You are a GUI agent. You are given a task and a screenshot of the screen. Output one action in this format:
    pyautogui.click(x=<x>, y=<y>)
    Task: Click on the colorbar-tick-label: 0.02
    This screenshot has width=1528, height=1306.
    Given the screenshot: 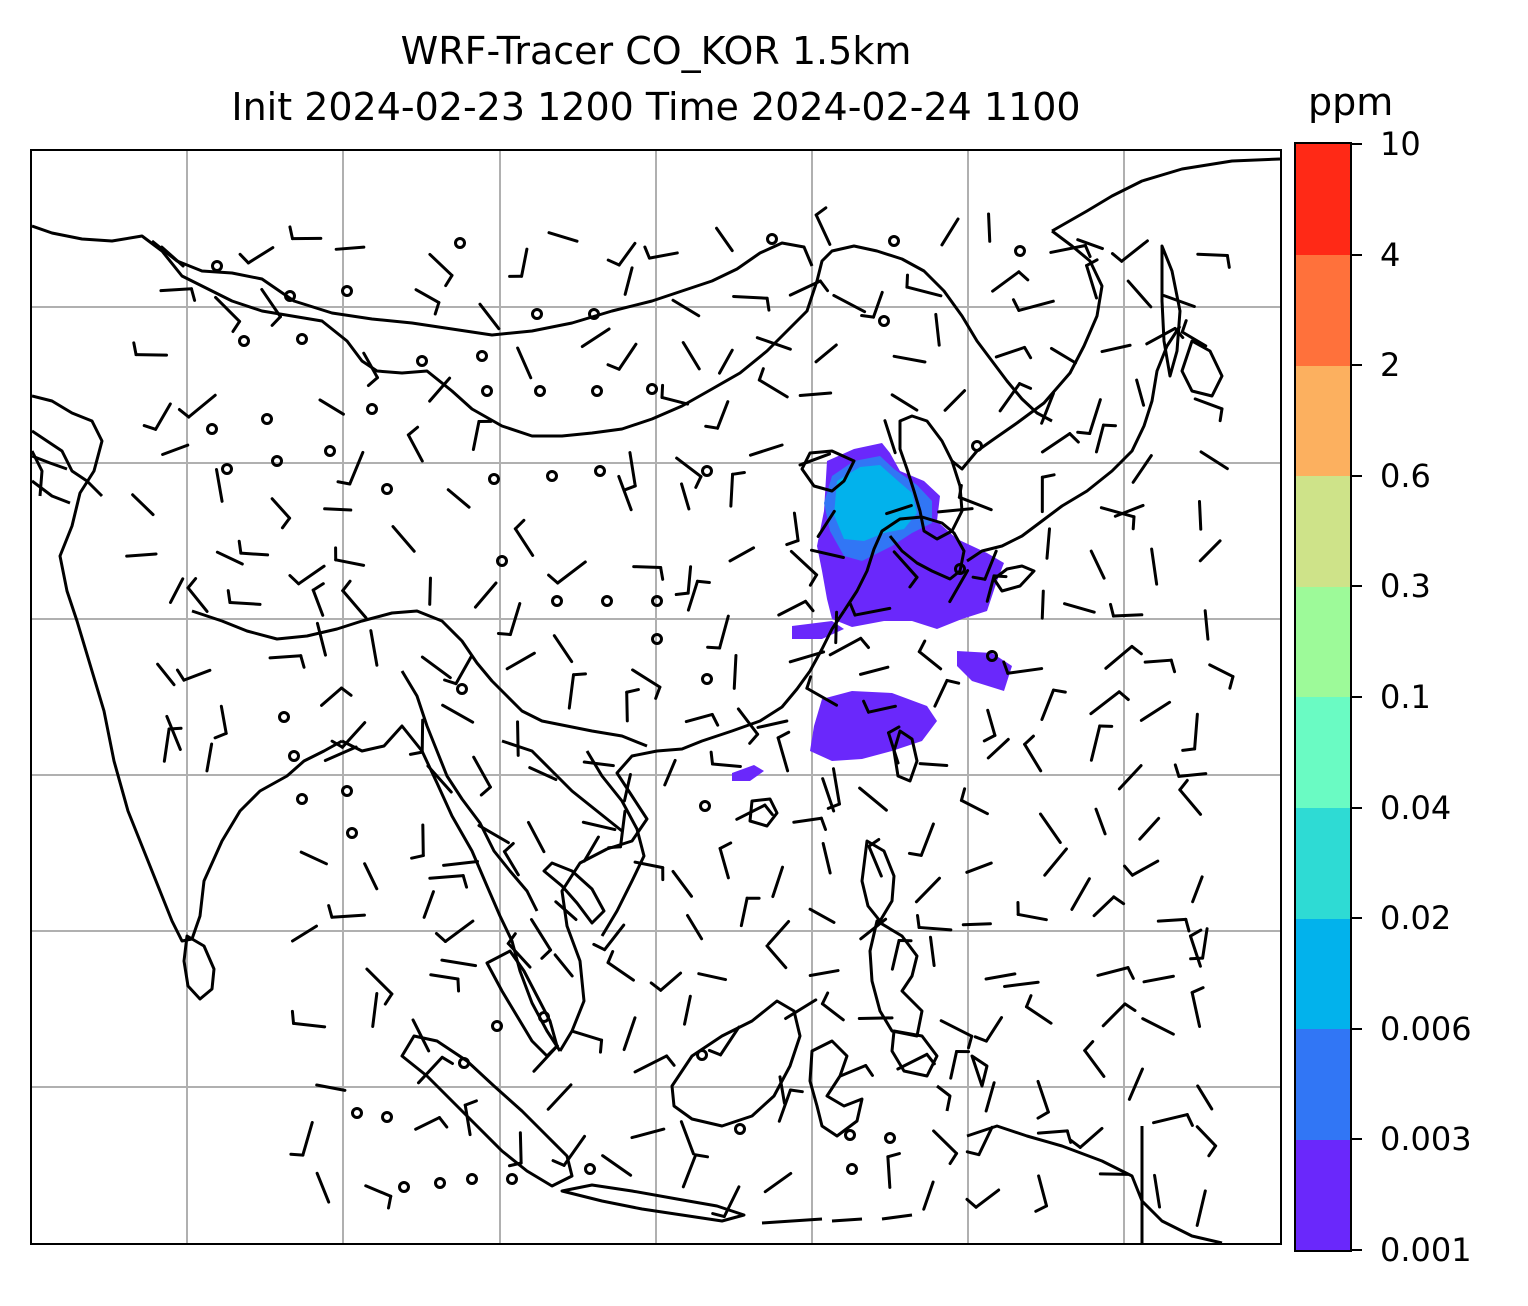 What is the action you would take?
    pyautogui.click(x=1416, y=918)
    